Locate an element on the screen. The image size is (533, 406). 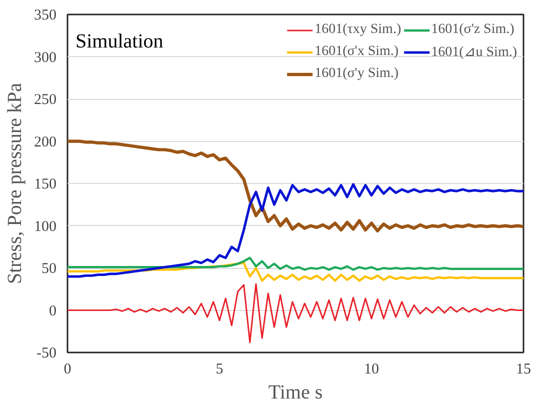
y-tick-label: 250 is located at coordinates (45, 100).